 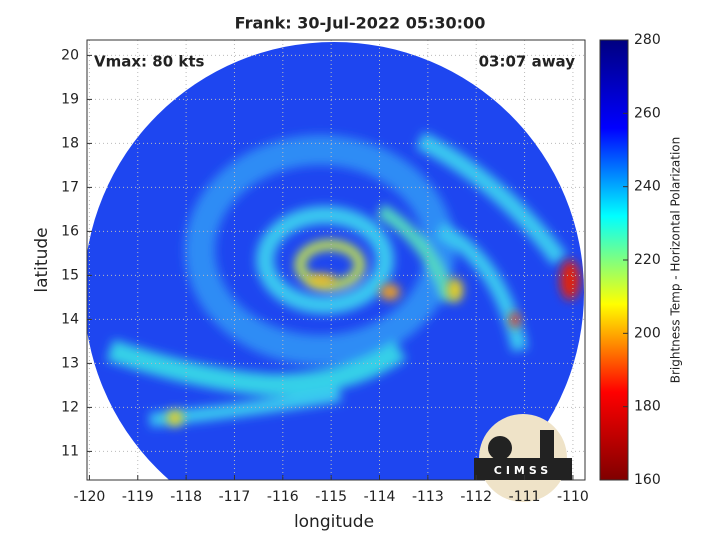 What do you see at coordinates (573, 497) in the screenshot?
I see `x-tick-label: -110` at bounding box center [573, 497].